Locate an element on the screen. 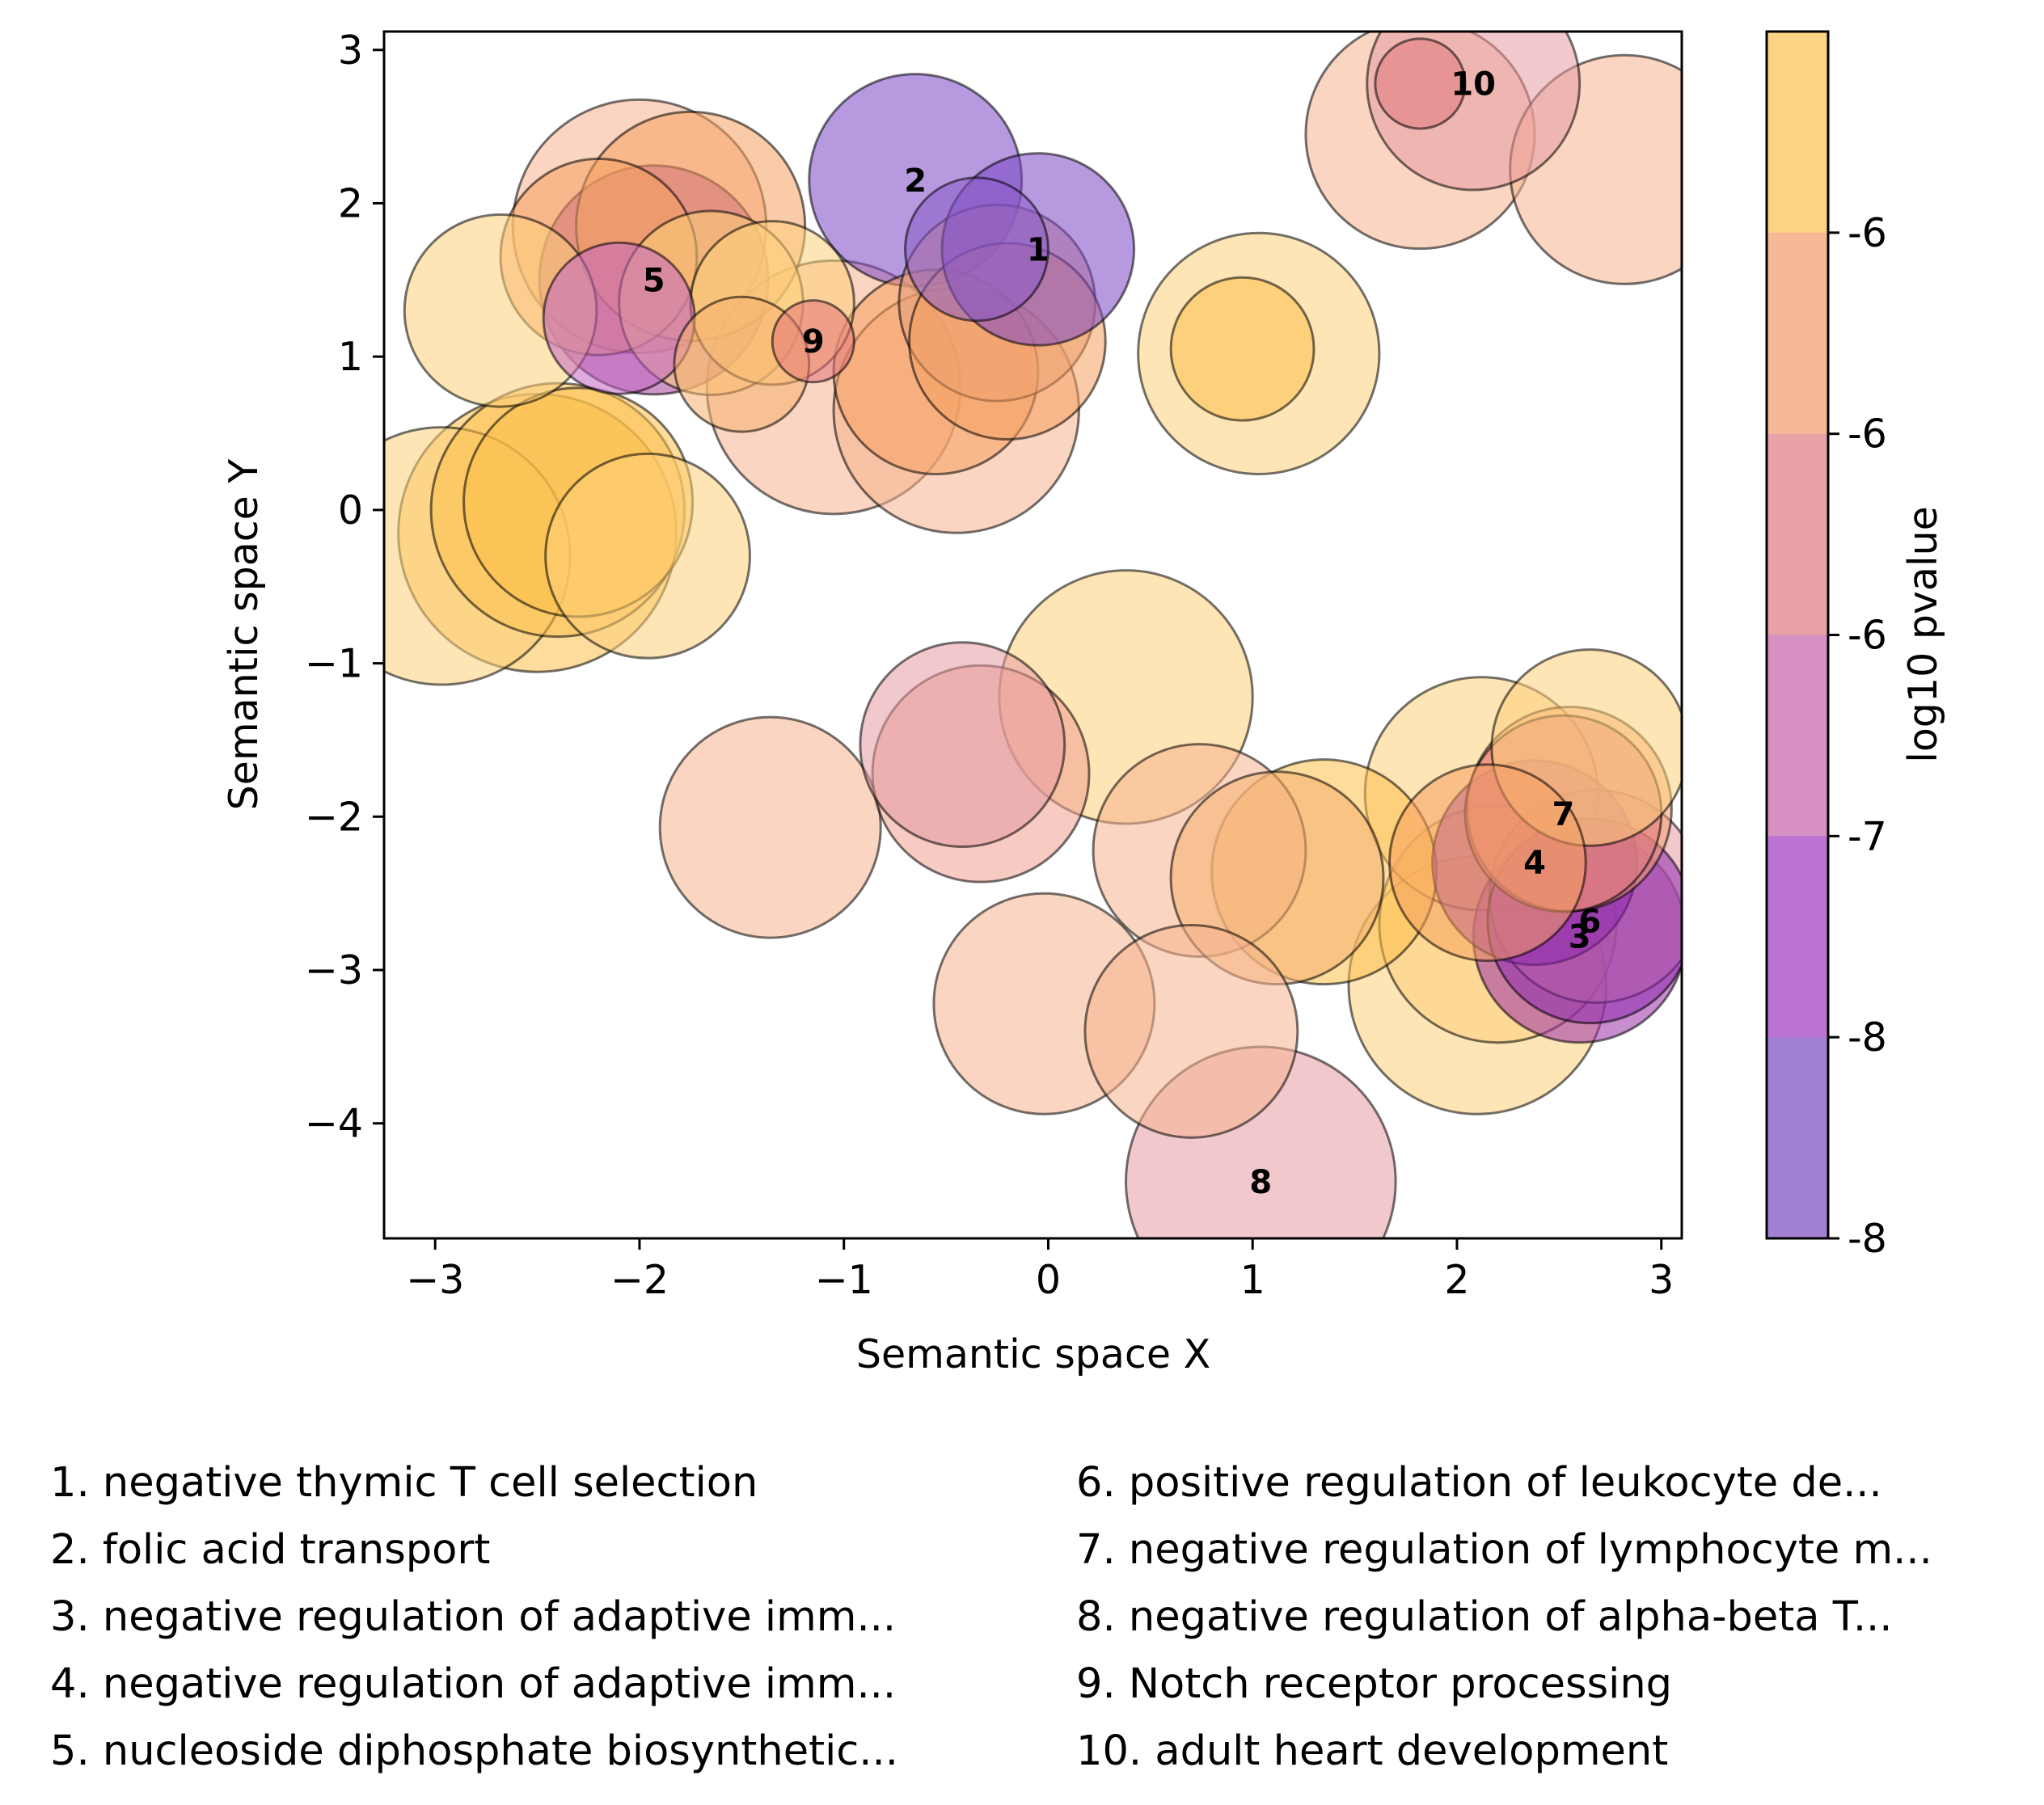 This screenshot has width=2044, height=1805. x-tick-label: 3 is located at coordinates (1661, 1280).